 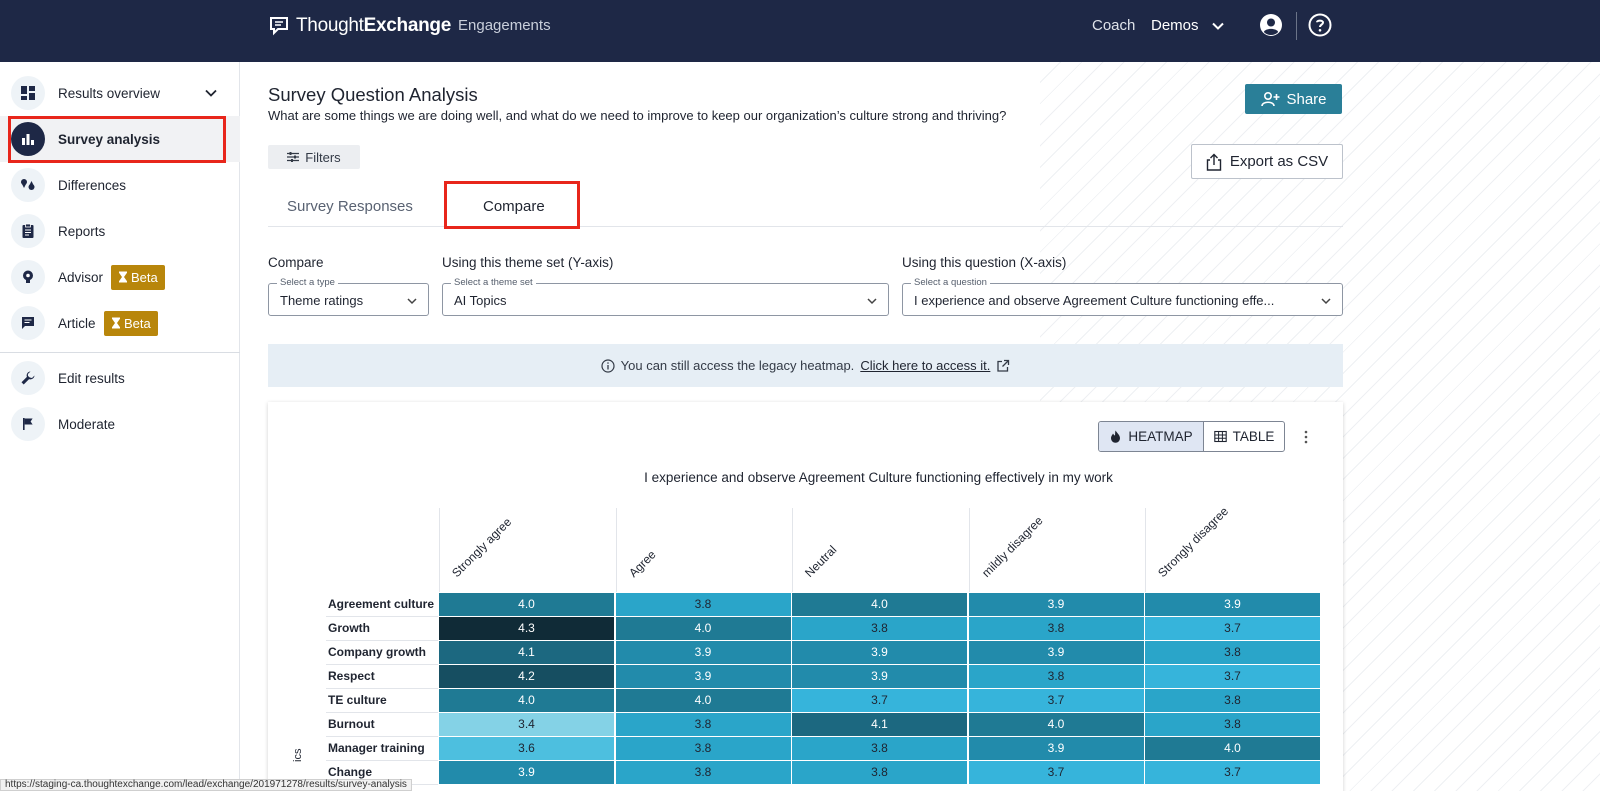 What do you see at coordinates (120, 185) in the screenshot?
I see `sidebar-item-differences: Differences` at bounding box center [120, 185].